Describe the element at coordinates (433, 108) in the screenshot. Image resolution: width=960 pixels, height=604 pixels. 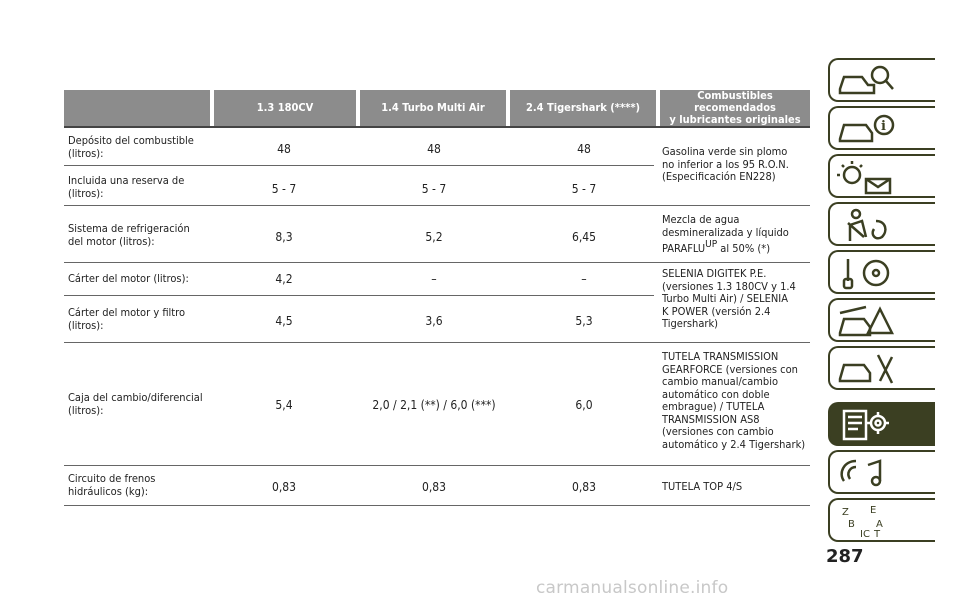
I see `header-engine-2: 1.4 Turbo Multi Air` at that location.